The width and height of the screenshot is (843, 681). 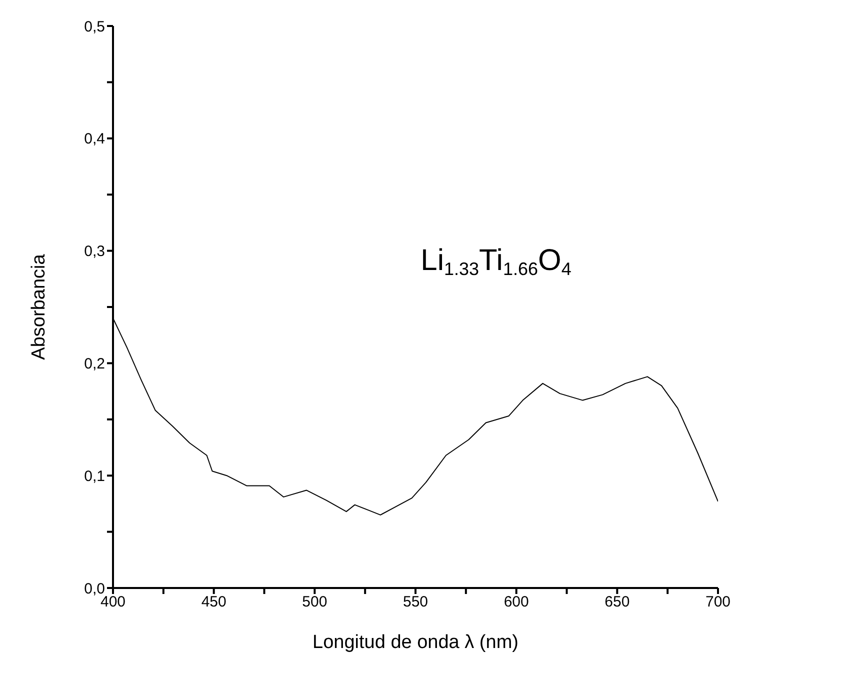 I want to click on x-tick-label: 700, so click(x=718, y=602).